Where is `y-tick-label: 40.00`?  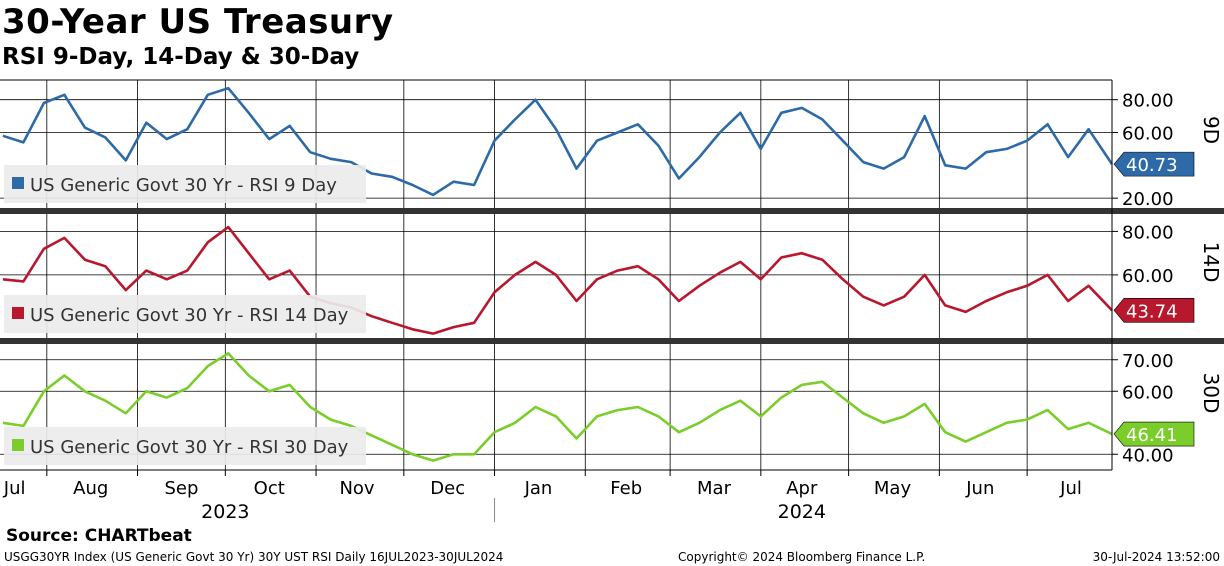 y-tick-label: 40.00 is located at coordinates (1148, 455).